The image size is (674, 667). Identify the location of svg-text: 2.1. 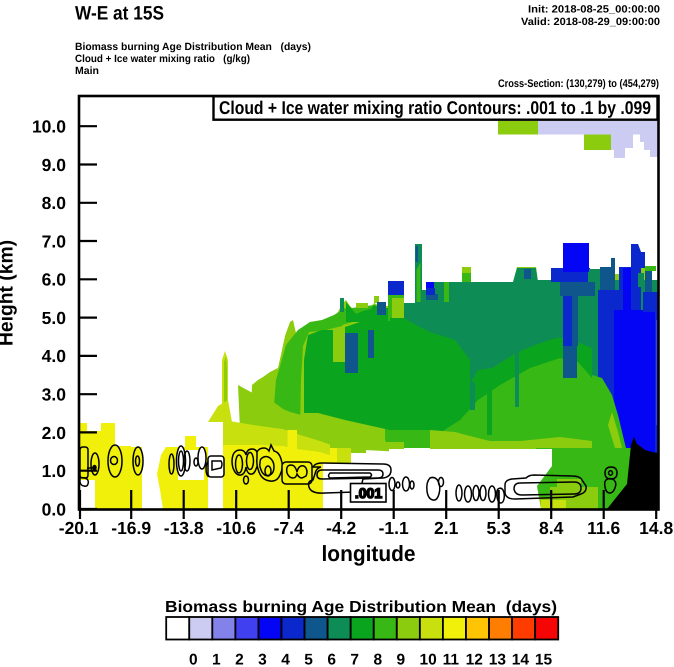
(446, 528).